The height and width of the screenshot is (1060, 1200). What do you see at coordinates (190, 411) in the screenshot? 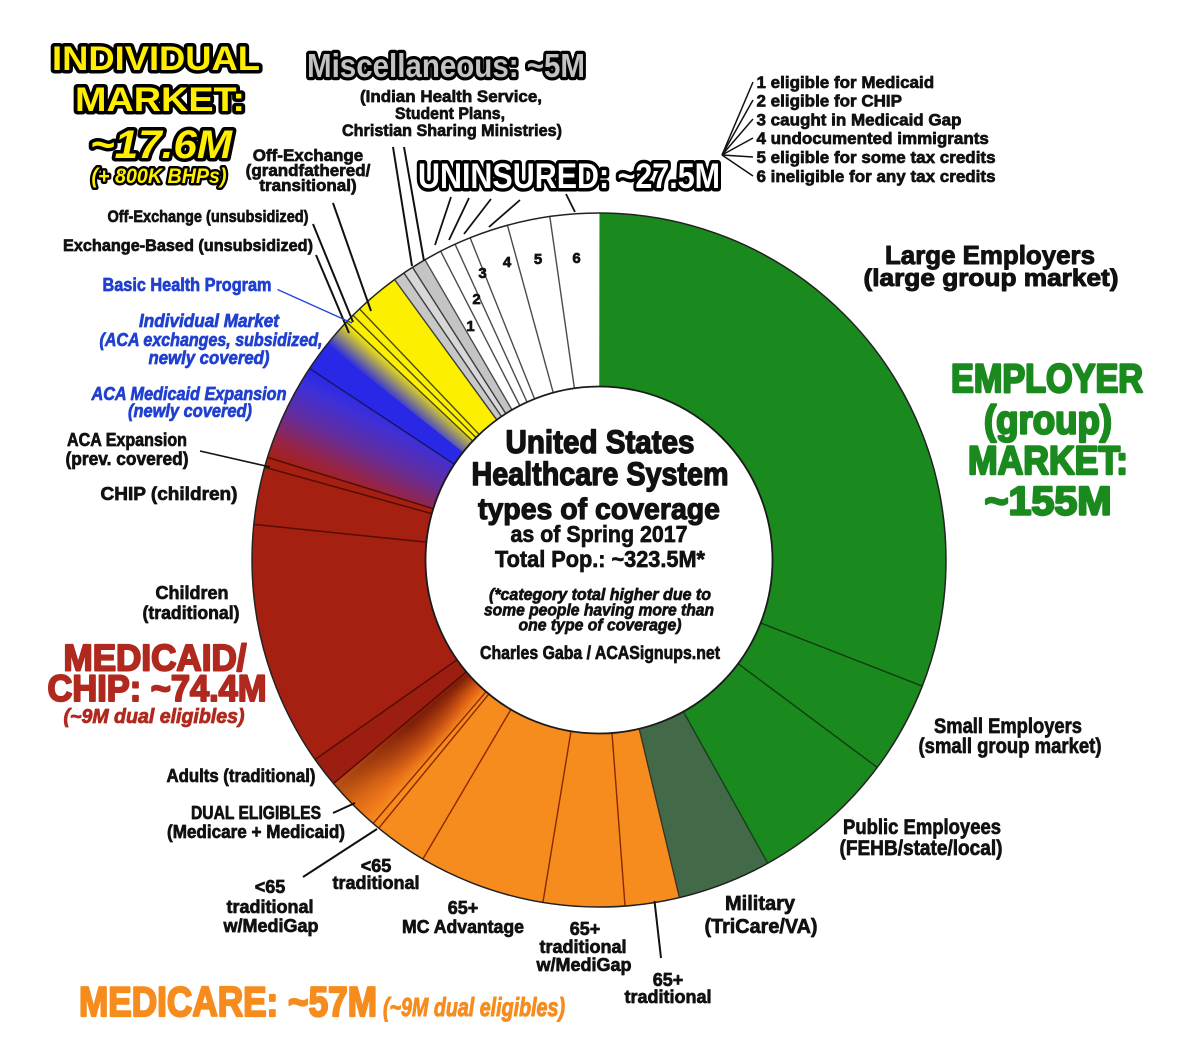
I see `svg-text: (newly covered)` at bounding box center [190, 411].